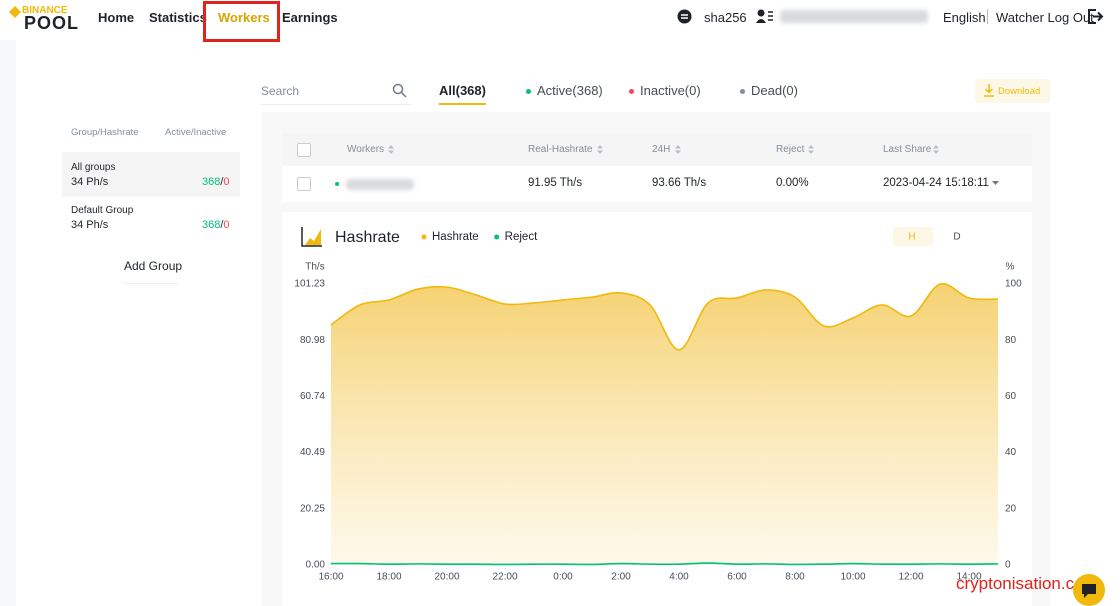  Describe the element at coordinates (679, 577) in the screenshot. I see `x-tick-label: 4:00` at that location.